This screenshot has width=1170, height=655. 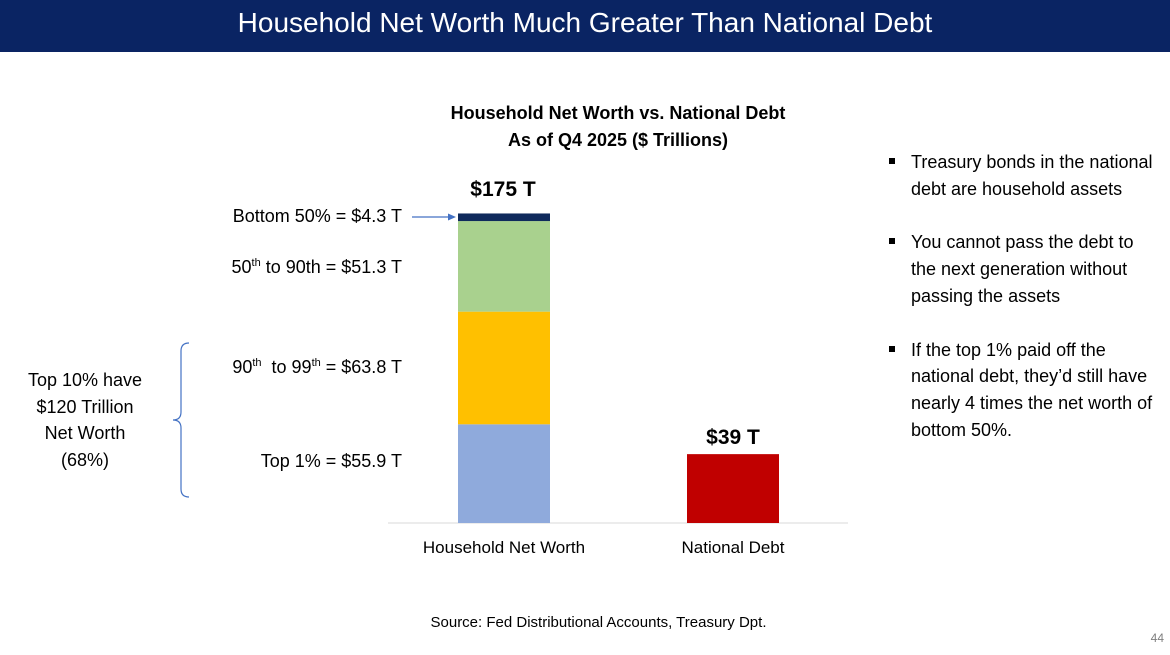 I want to click on chart-title: Household Net Worth vs. National Debt, so click(x=618, y=113).